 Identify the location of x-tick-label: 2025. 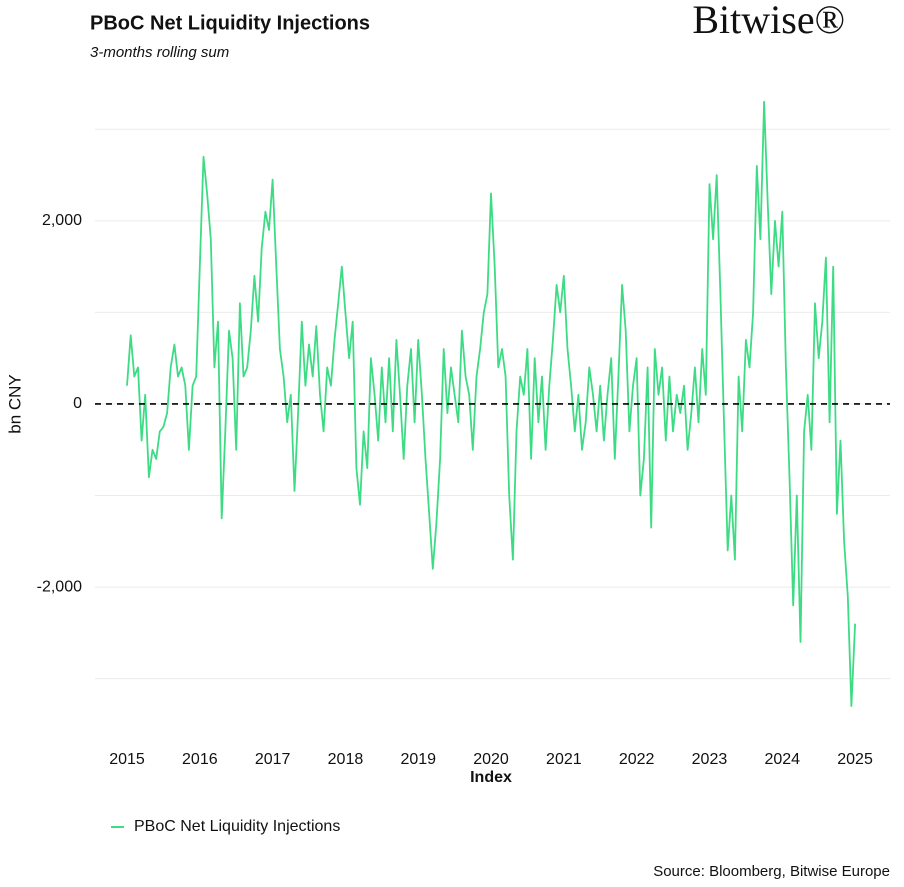
(855, 759).